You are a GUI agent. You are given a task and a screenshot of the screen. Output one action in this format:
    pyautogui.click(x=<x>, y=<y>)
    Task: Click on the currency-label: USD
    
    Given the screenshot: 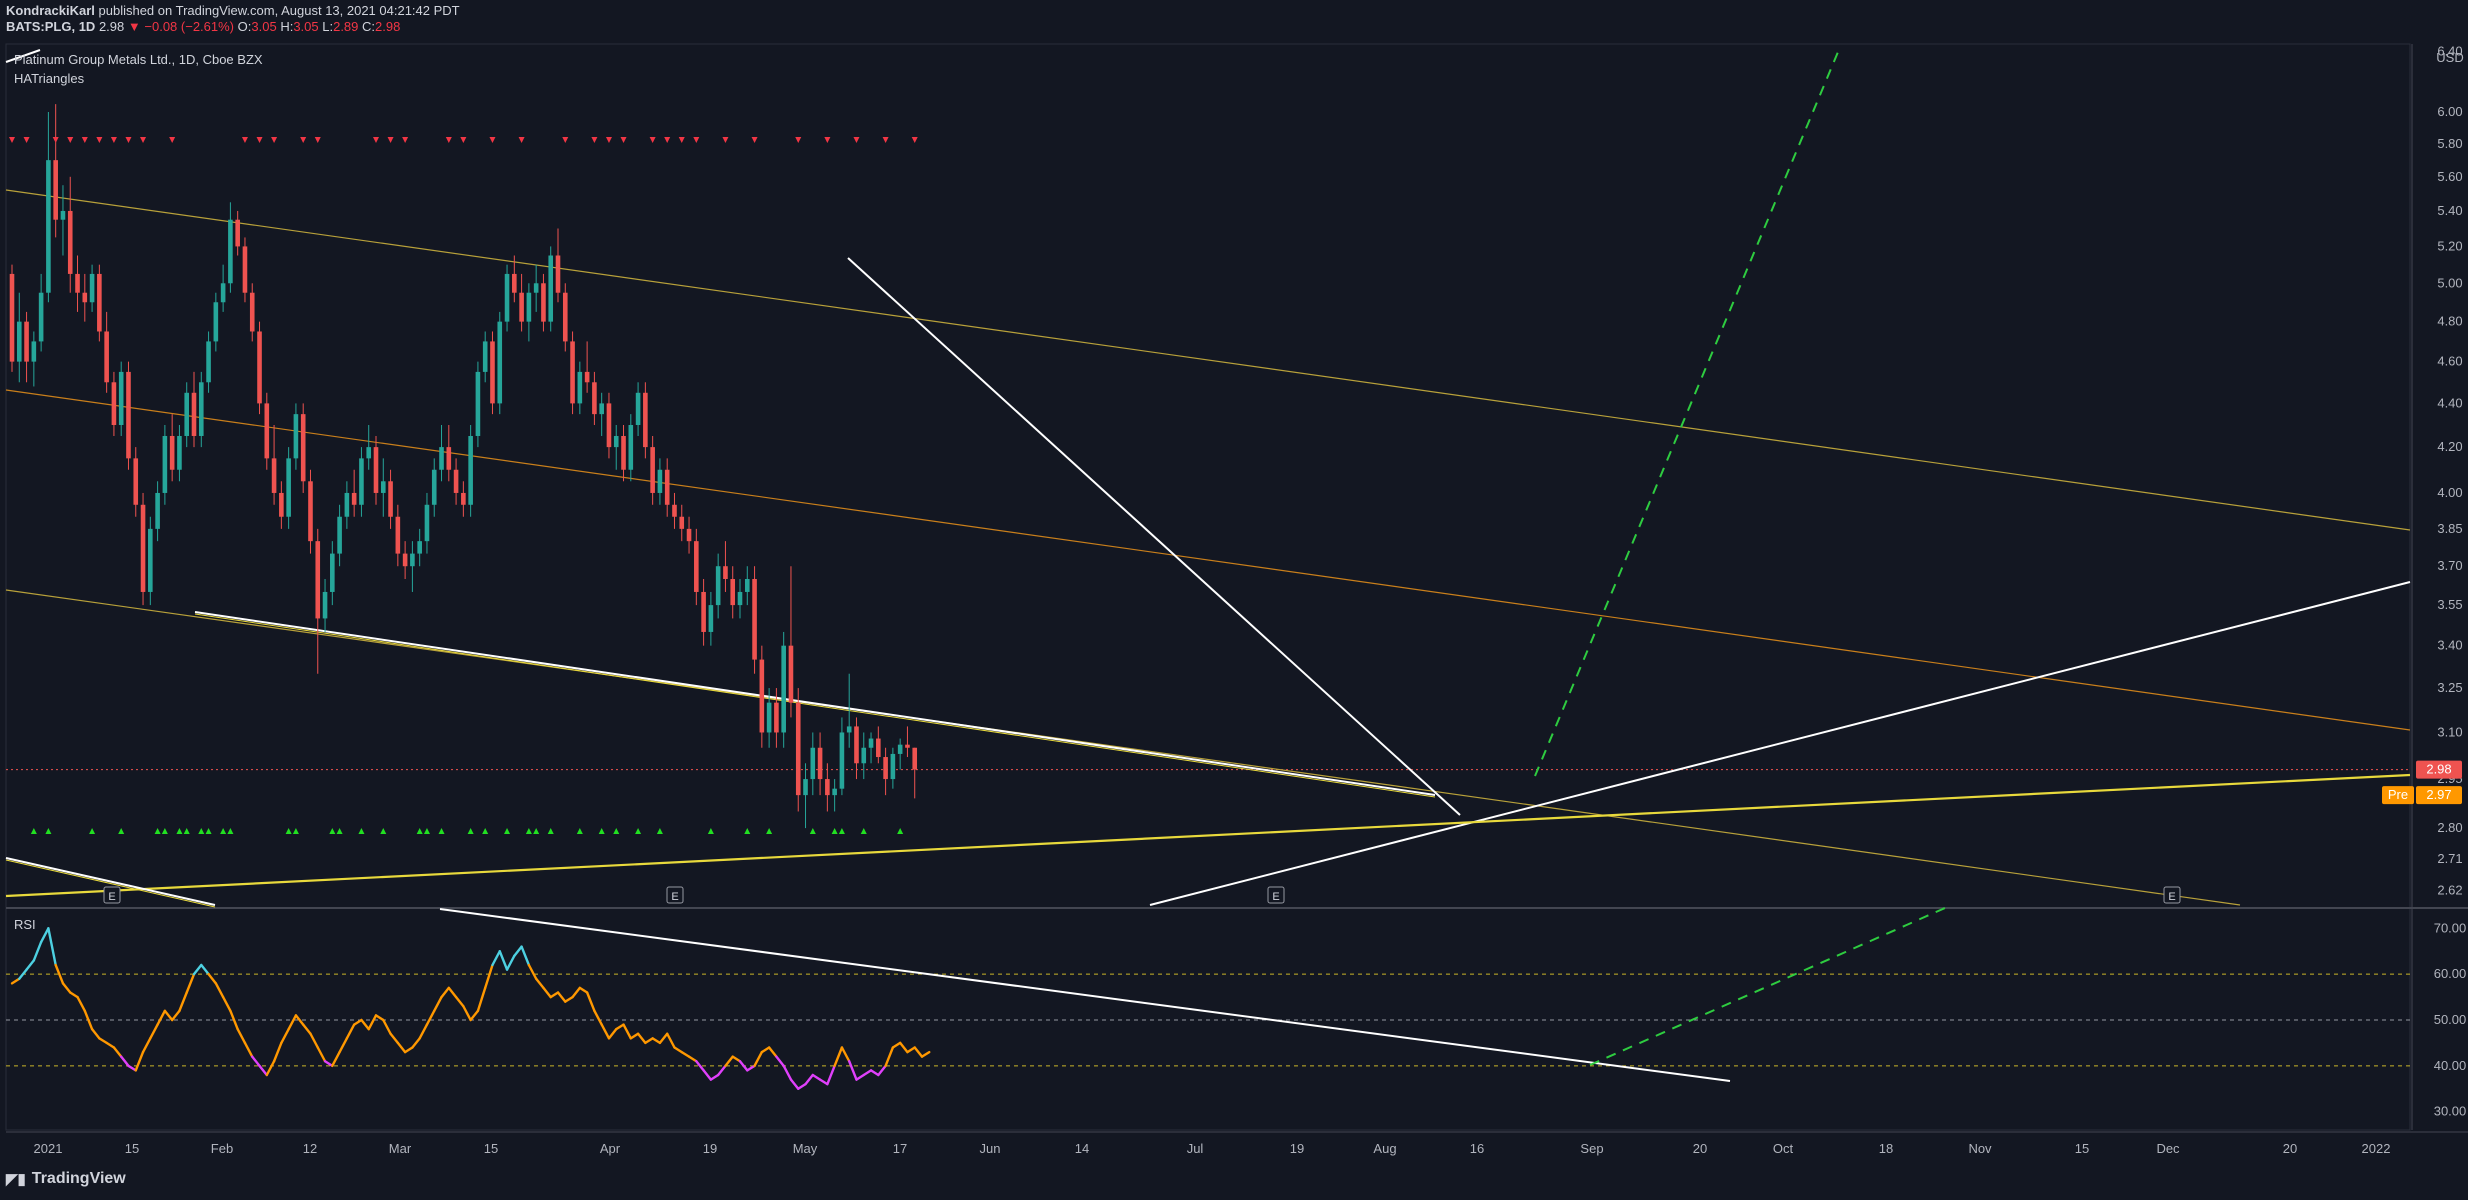 What is the action you would take?
    pyautogui.click(x=2449, y=57)
    